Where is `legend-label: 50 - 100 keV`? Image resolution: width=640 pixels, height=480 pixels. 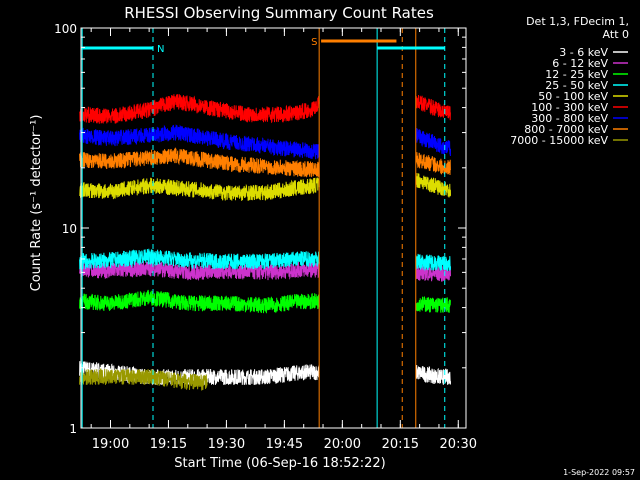
legend-label: 50 - 100 keV is located at coordinates (573, 96).